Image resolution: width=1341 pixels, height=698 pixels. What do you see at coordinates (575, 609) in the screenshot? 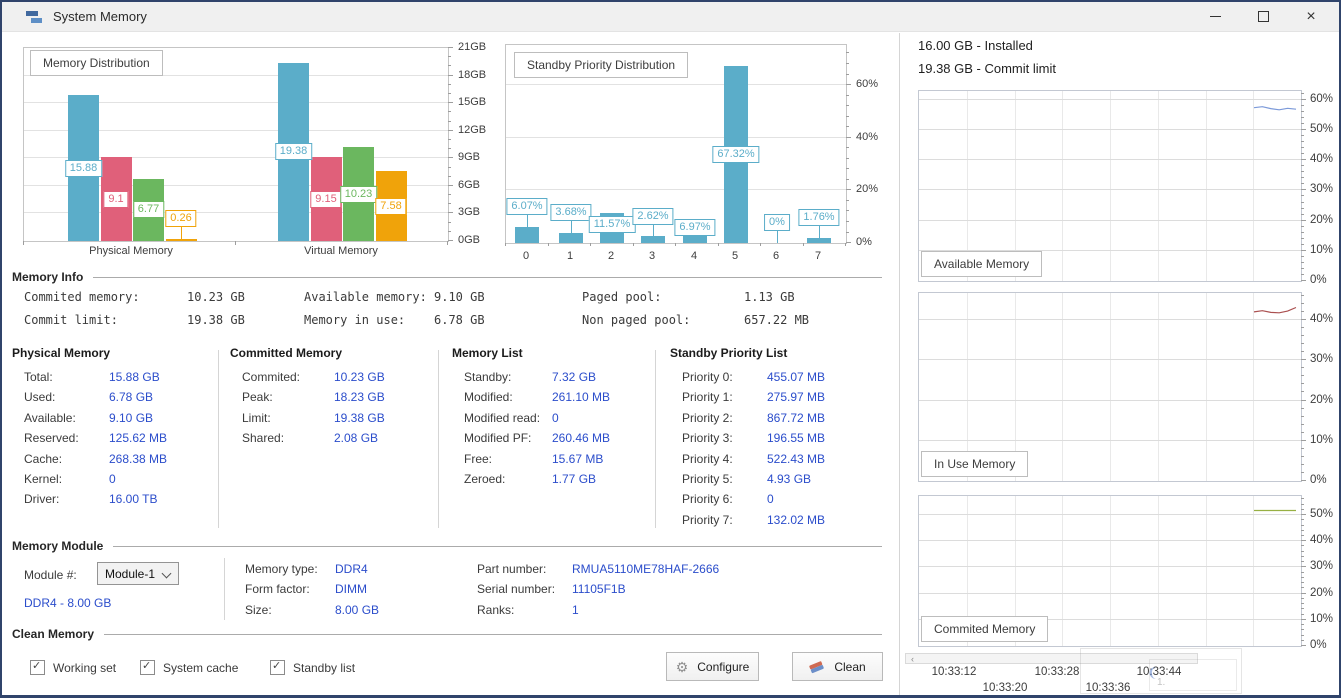
I see `row-value: 1` at bounding box center [575, 609].